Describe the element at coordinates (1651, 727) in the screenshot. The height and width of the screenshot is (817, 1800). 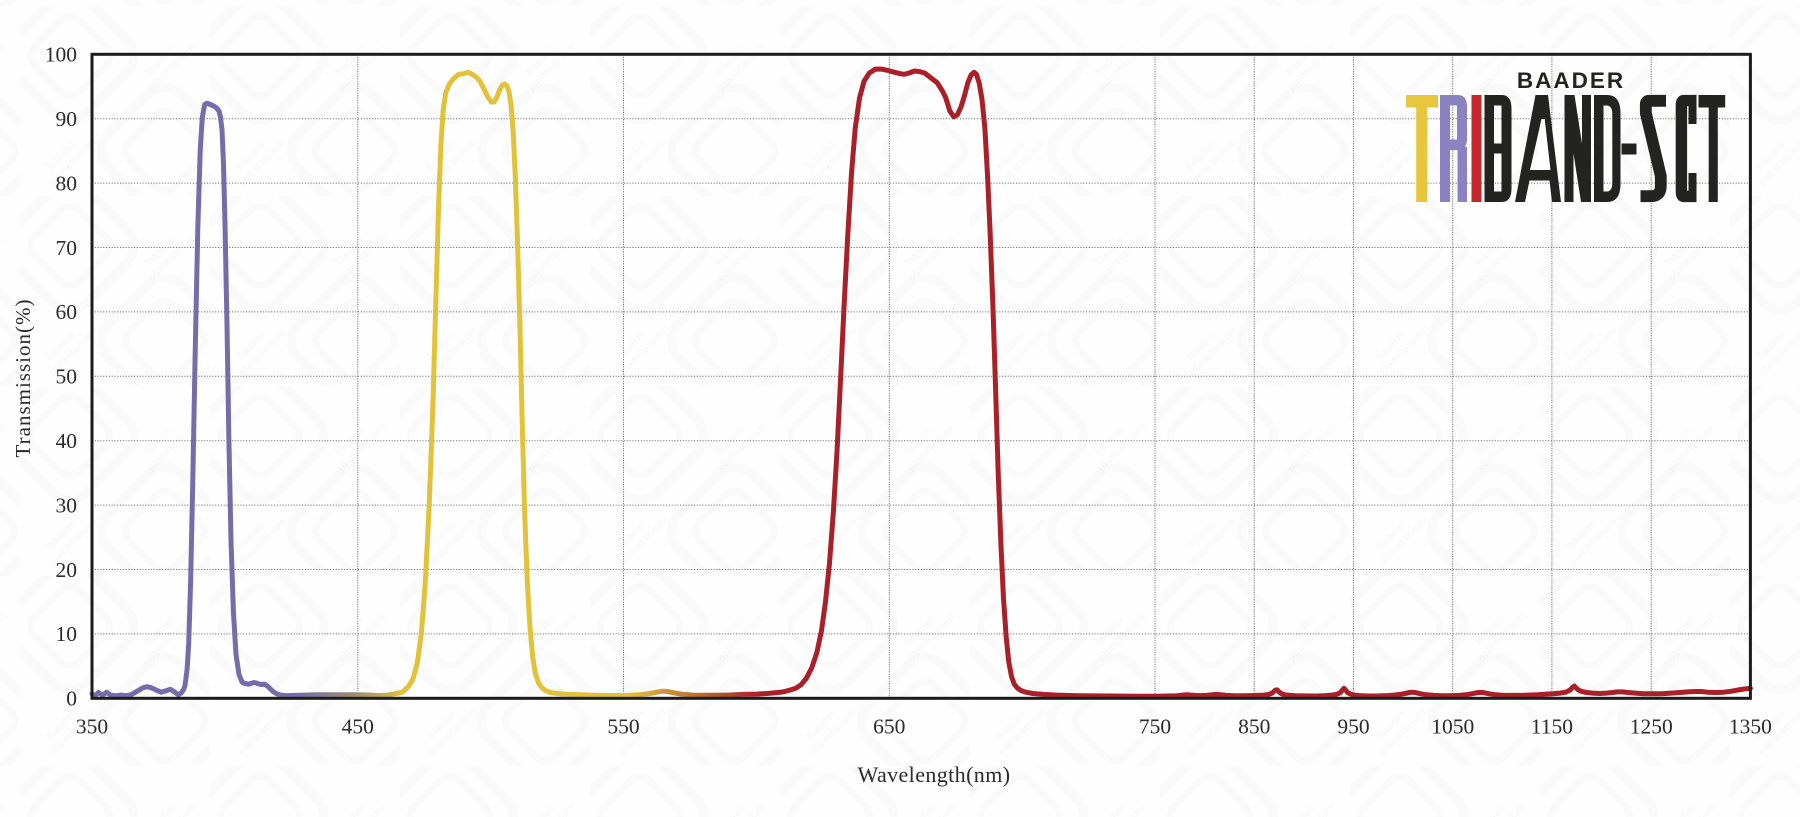
I see `svg-text: 1250` at that location.